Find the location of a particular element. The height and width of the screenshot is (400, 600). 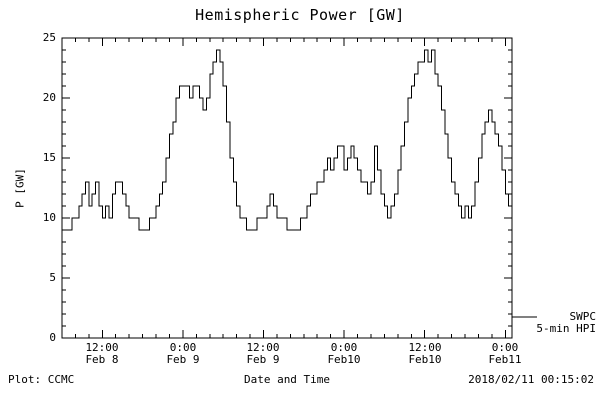

x-tick-label-1: 12:00 Feb 8 is located at coordinates (102, 354).